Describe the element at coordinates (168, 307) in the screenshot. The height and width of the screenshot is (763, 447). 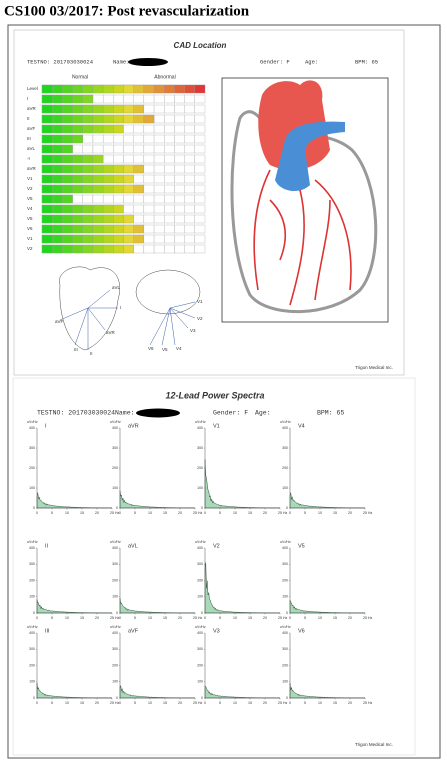
I see `chest-diagram` at that location.